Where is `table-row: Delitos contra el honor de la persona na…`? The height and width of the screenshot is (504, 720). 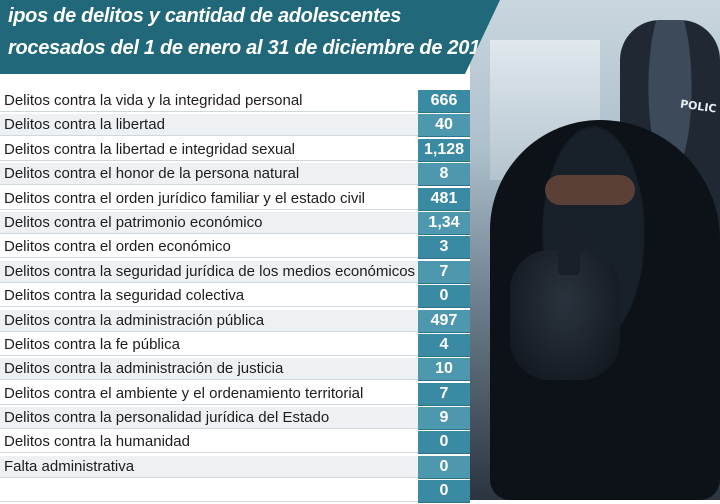 table-row: Delitos contra el honor de la persona na… is located at coordinates (235, 174).